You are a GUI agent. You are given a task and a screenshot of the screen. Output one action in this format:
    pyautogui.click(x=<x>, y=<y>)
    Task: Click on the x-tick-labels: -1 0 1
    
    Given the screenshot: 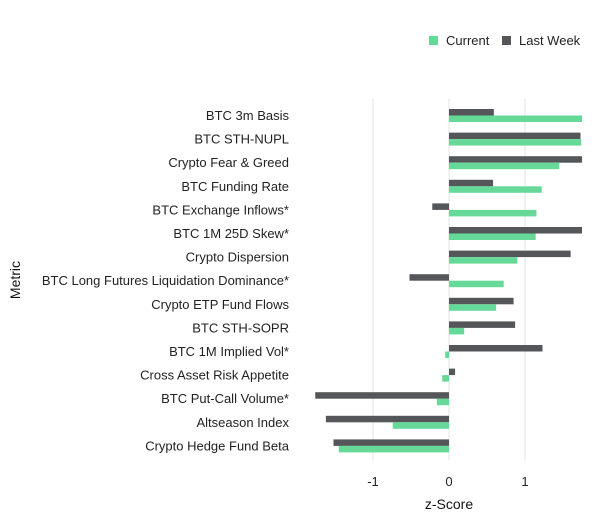 What is the action you would take?
    pyautogui.click(x=447, y=481)
    